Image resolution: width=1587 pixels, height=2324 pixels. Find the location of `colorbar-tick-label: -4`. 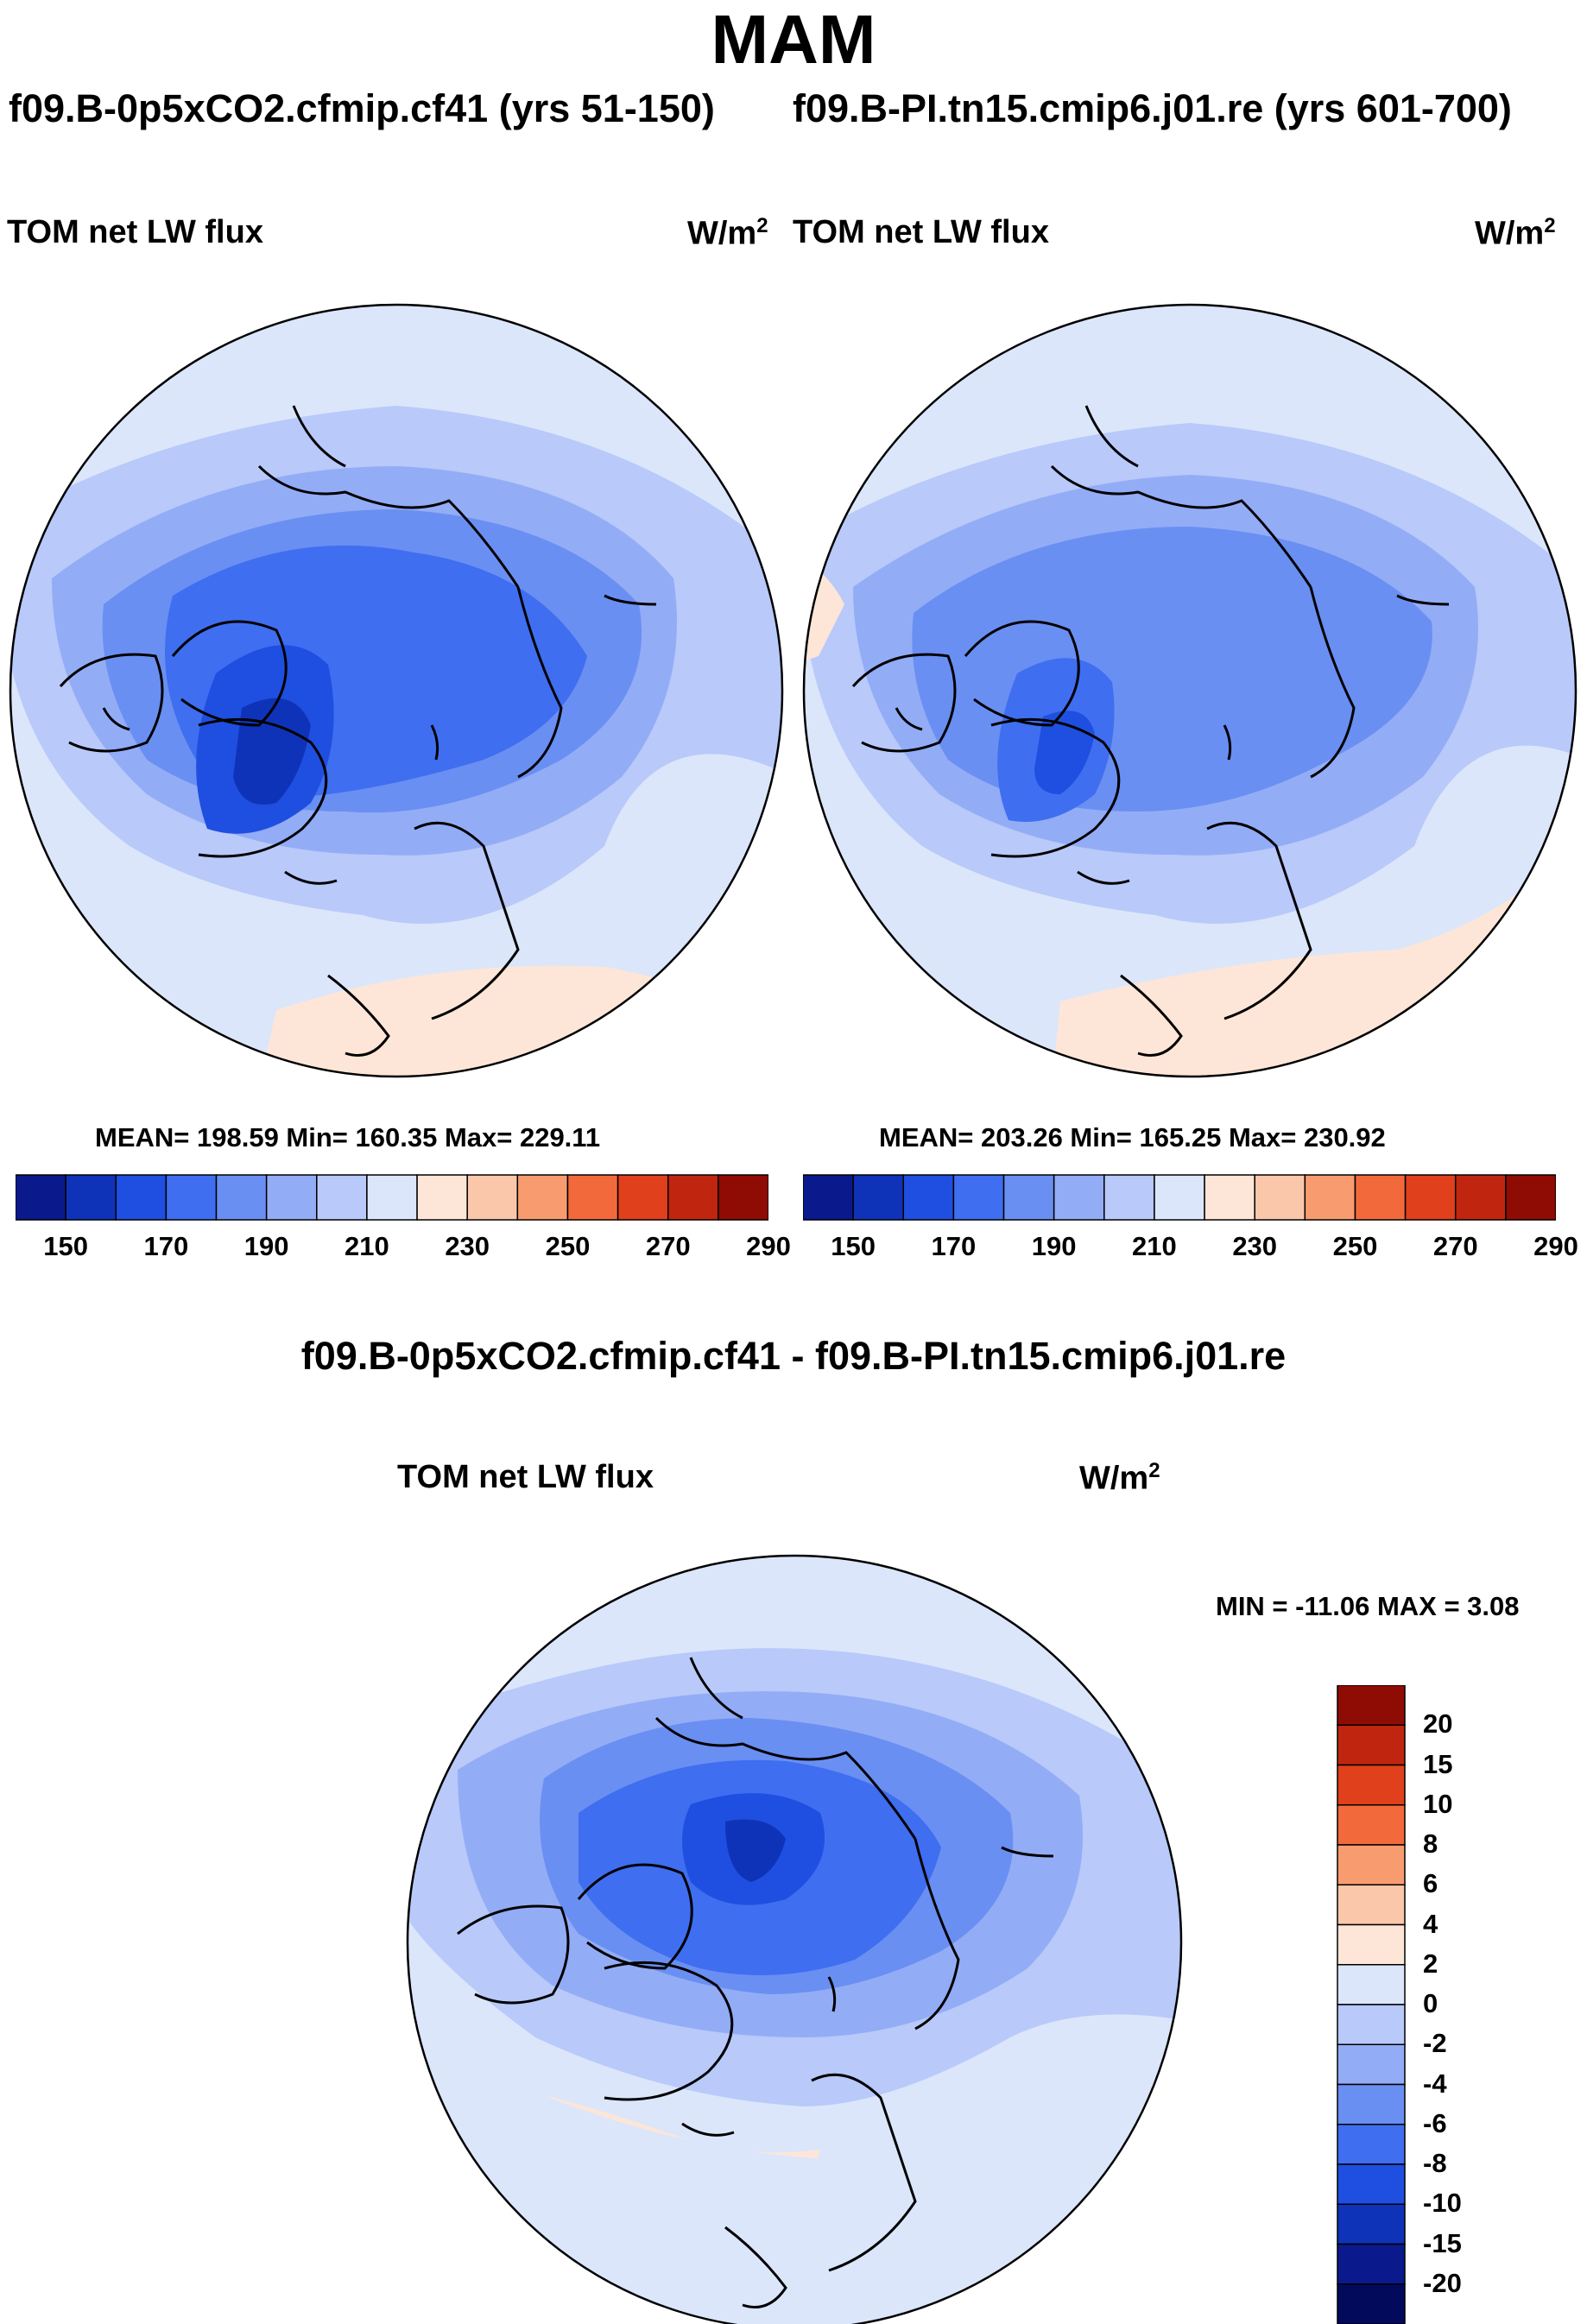

colorbar-tick-label: -4 is located at coordinates (1435, 2084).